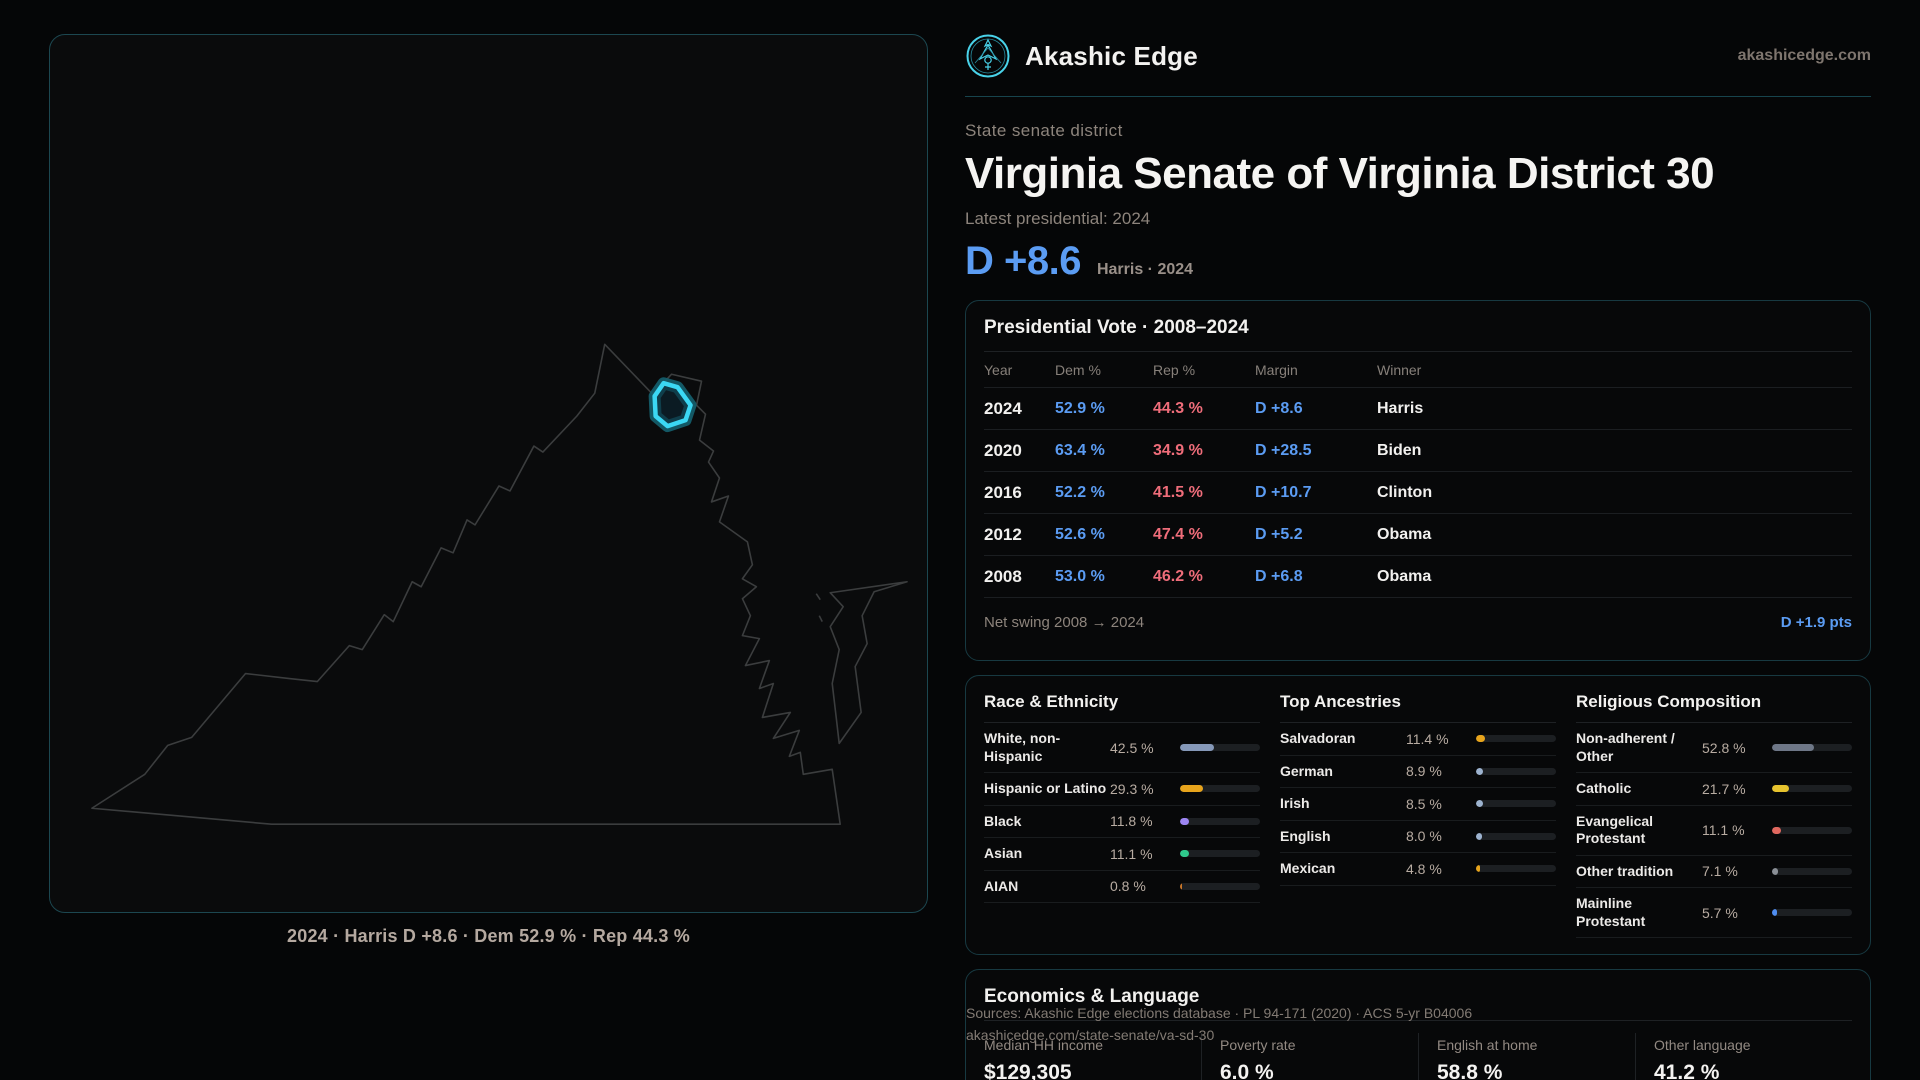 Image resolution: width=1920 pixels, height=1080 pixels. What do you see at coordinates (1399, 450) in the screenshot?
I see `cell-winner: Biden` at bounding box center [1399, 450].